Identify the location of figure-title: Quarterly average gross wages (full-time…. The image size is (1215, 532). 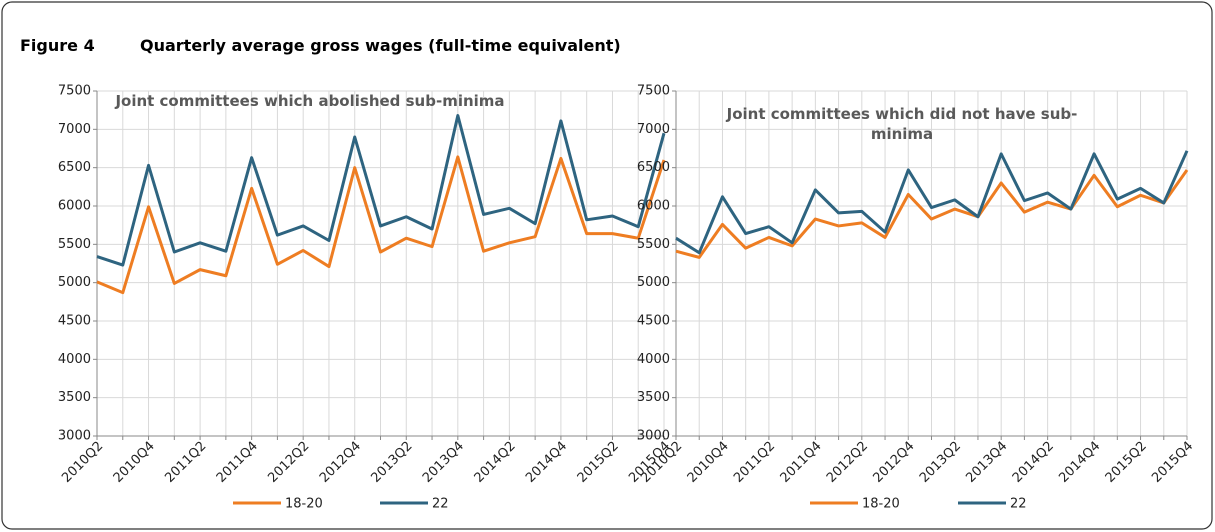
(380, 45).